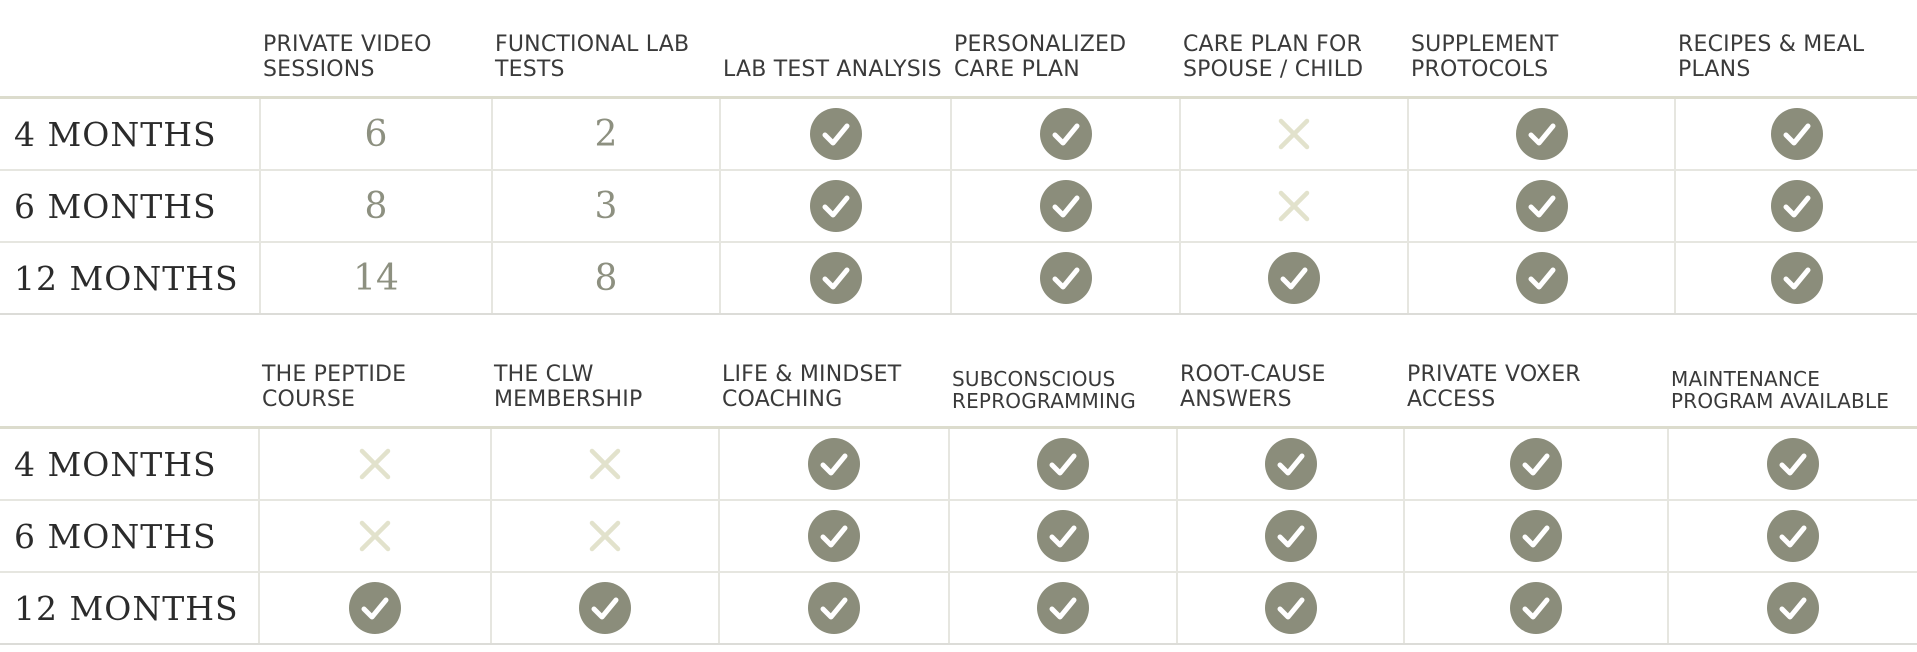 The width and height of the screenshot is (1917, 652). I want to click on table-row: 6 MONTHS, so click(958, 536).